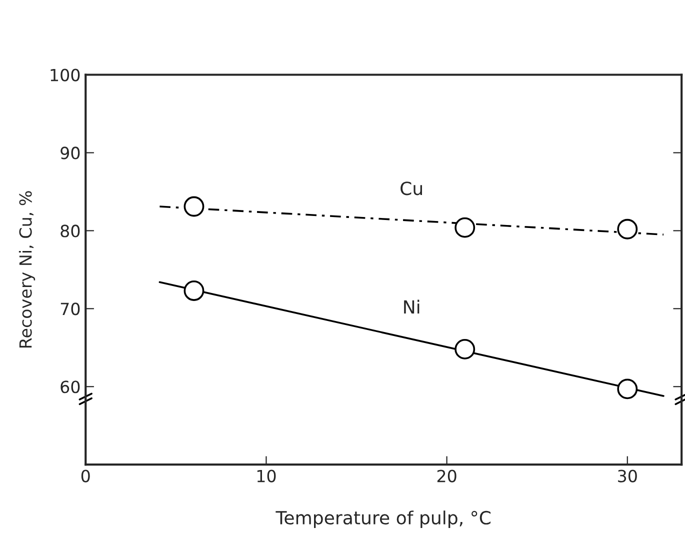 The image size is (685, 534). What do you see at coordinates (70, 309) in the screenshot?
I see `y-tick-label: 70` at bounding box center [70, 309].